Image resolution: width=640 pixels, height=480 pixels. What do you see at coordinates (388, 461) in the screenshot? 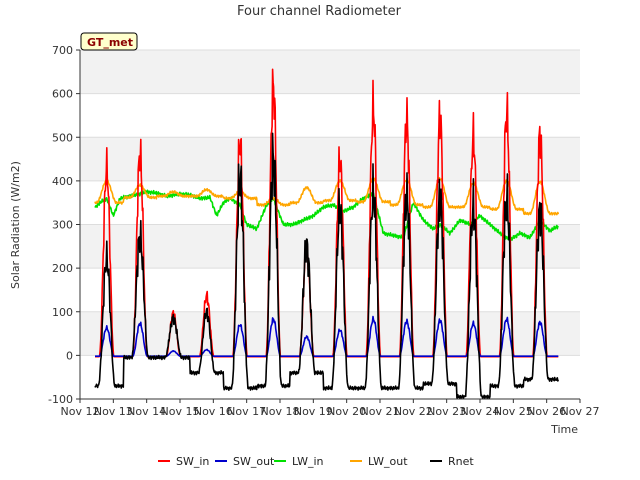
I see `legend-label: LW_out` at bounding box center [388, 461].